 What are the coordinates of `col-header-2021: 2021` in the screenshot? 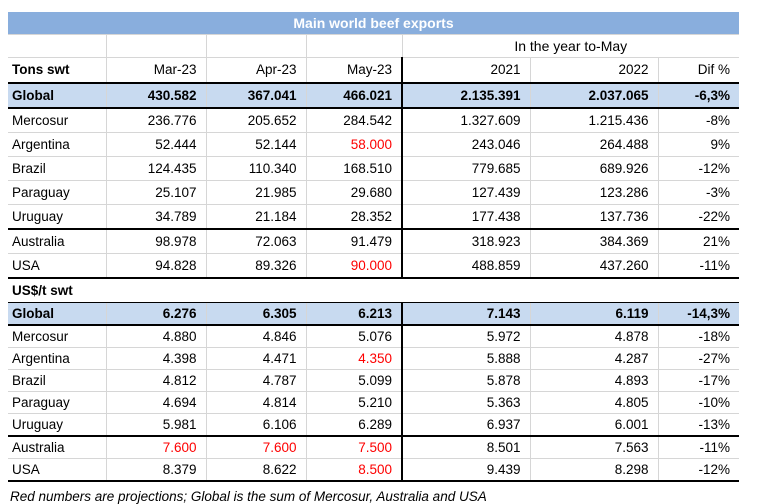 It's located at (465, 70).